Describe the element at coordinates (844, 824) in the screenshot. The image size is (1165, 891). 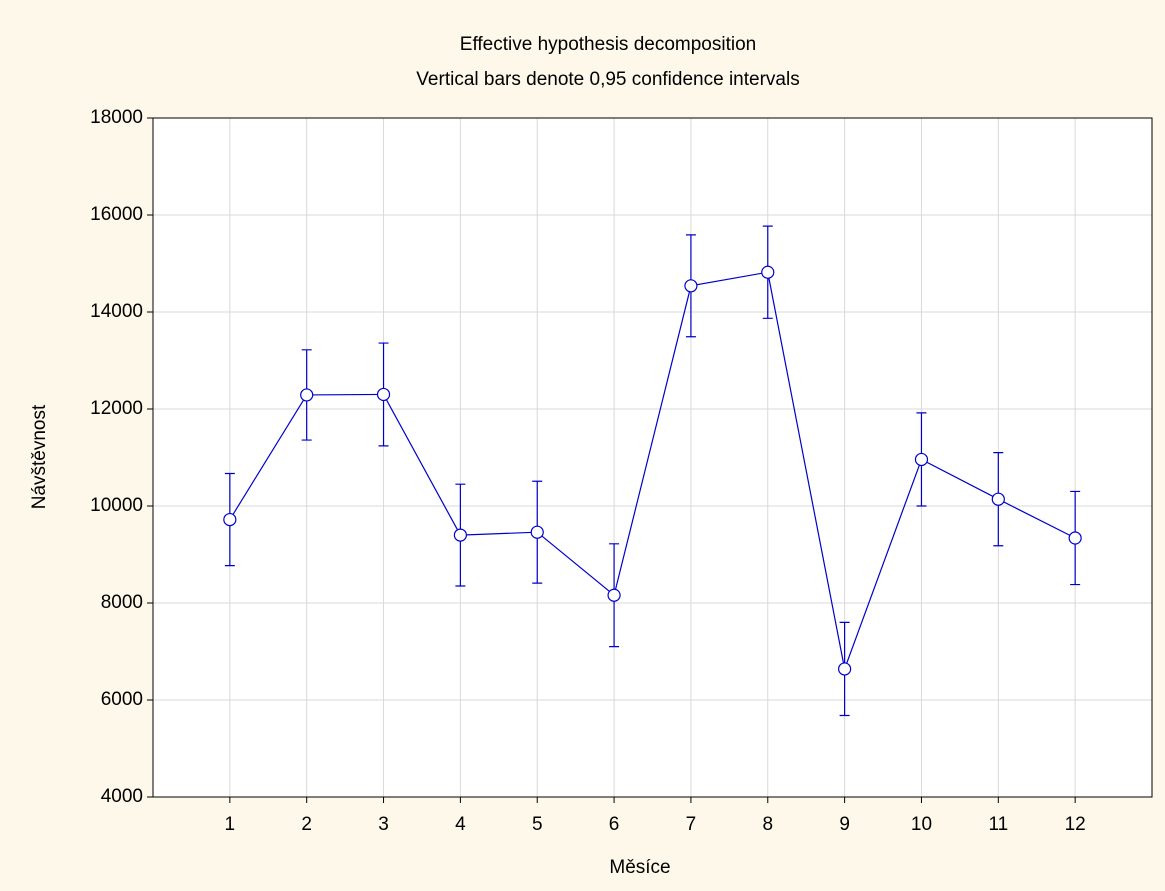
I see `x-tick-label: 9` at that location.